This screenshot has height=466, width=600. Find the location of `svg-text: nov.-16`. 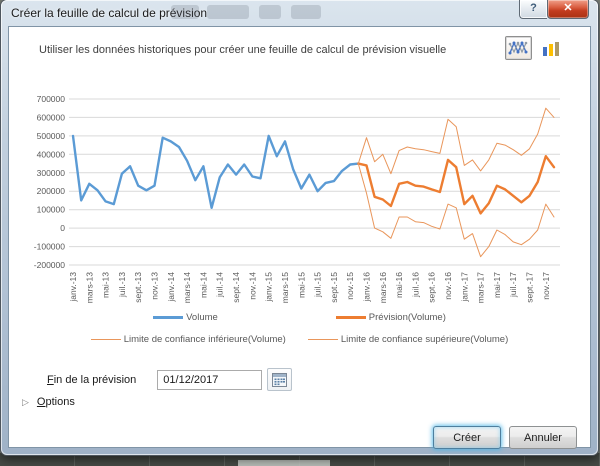

svg-text: nov.-16 is located at coordinates (448, 286).